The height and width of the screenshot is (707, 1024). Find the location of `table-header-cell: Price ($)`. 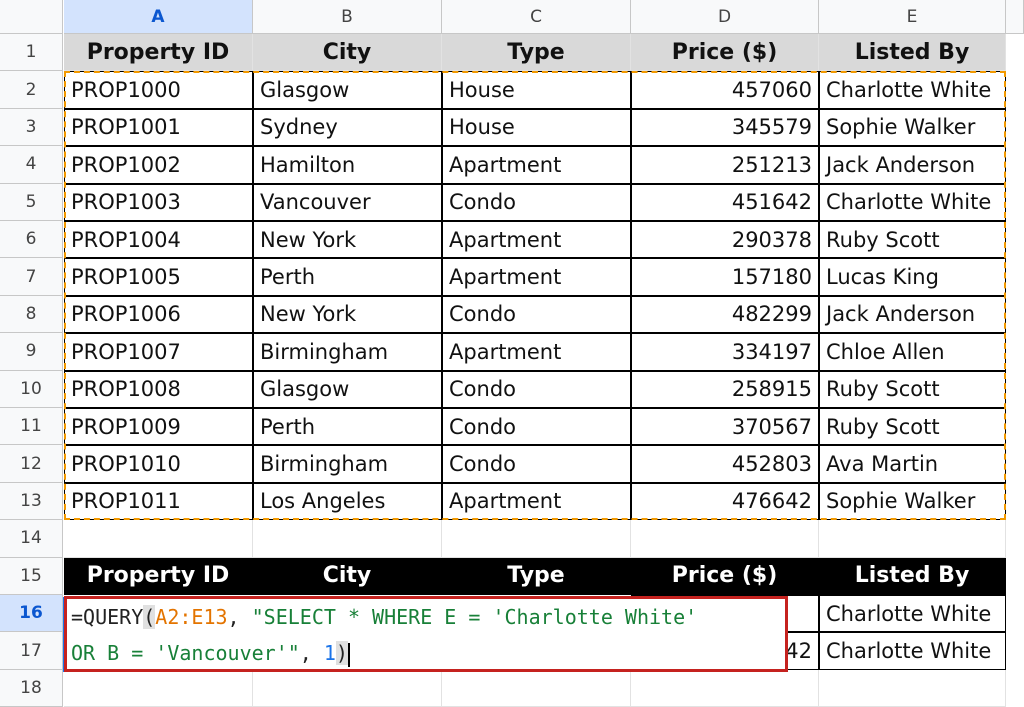

table-header-cell: Price ($) is located at coordinates (725, 53).